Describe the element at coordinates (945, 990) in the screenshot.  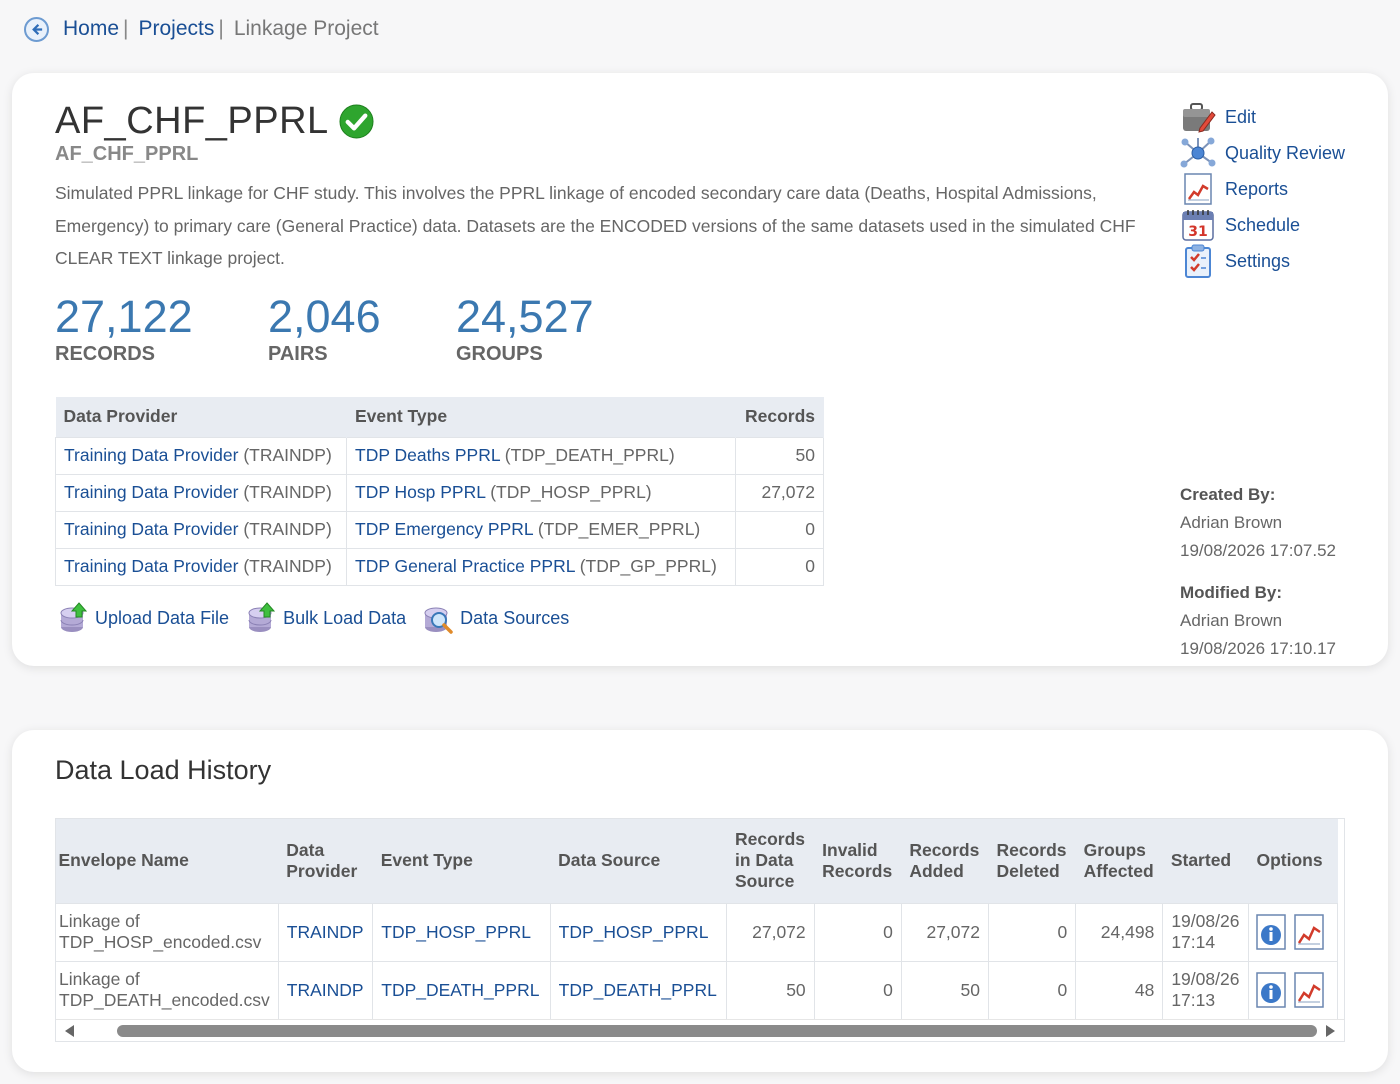
I see `records-added-cell: 50` at that location.